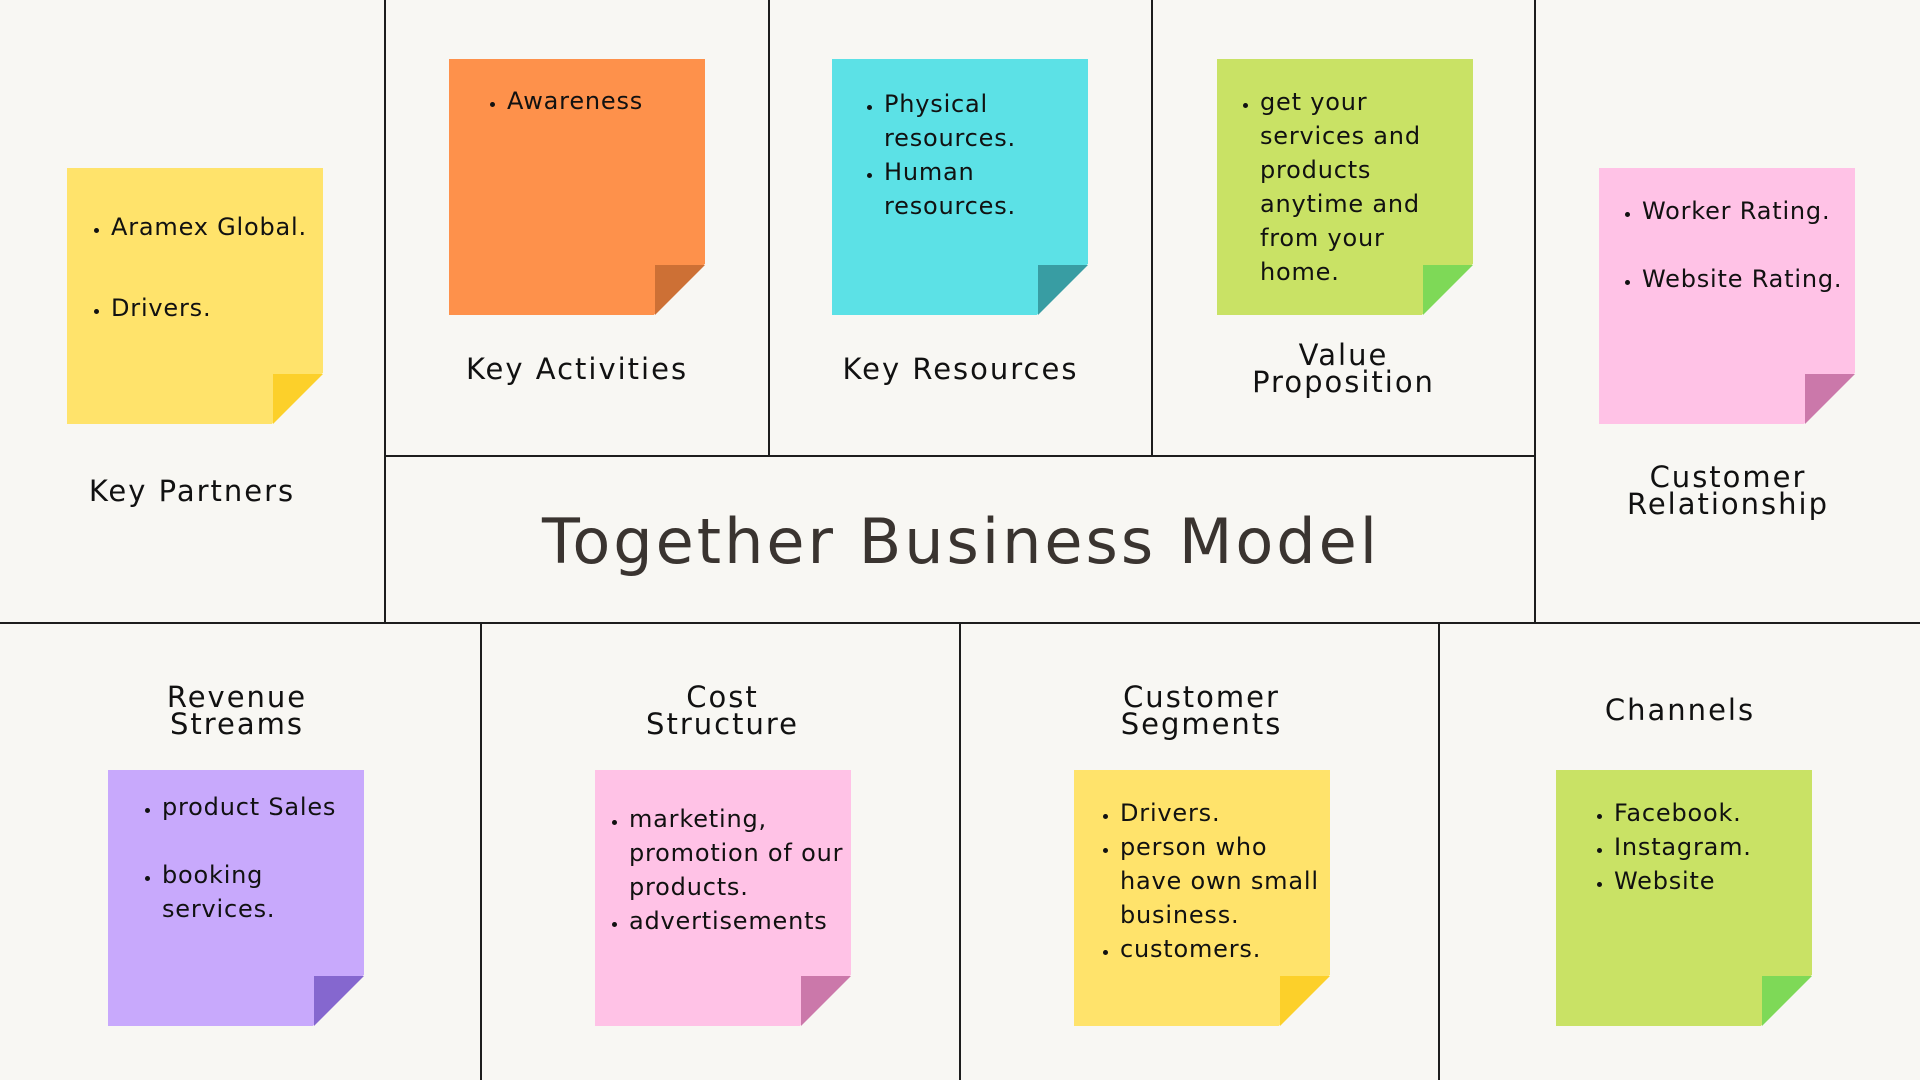 This screenshot has height=1080, width=1920. What do you see at coordinates (1713, 813) in the screenshot?
I see `list-item: Facebook.` at bounding box center [1713, 813].